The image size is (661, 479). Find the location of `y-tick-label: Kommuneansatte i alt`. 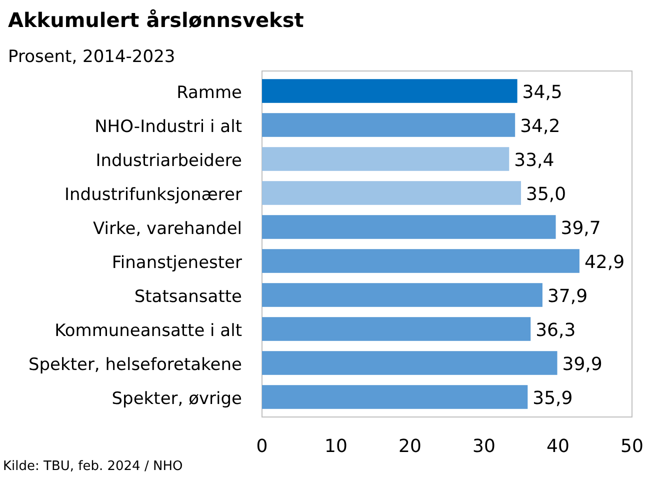

y-tick-label: Kommuneansatte i alt is located at coordinates (148, 331).